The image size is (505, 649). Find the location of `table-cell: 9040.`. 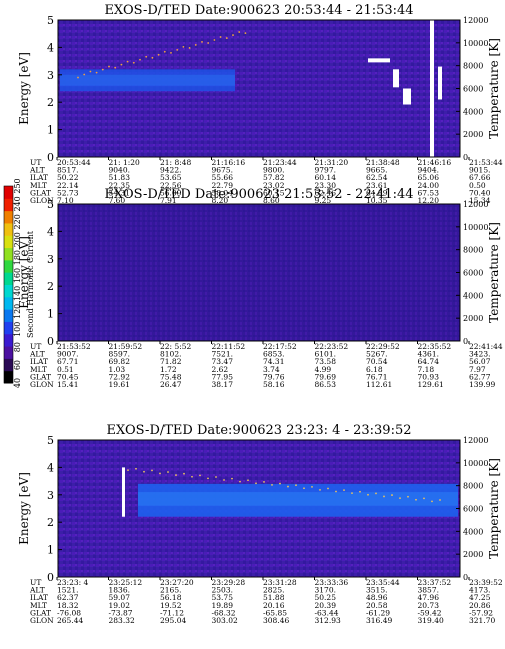

table-cell: 9040. is located at coordinates (119, 170).